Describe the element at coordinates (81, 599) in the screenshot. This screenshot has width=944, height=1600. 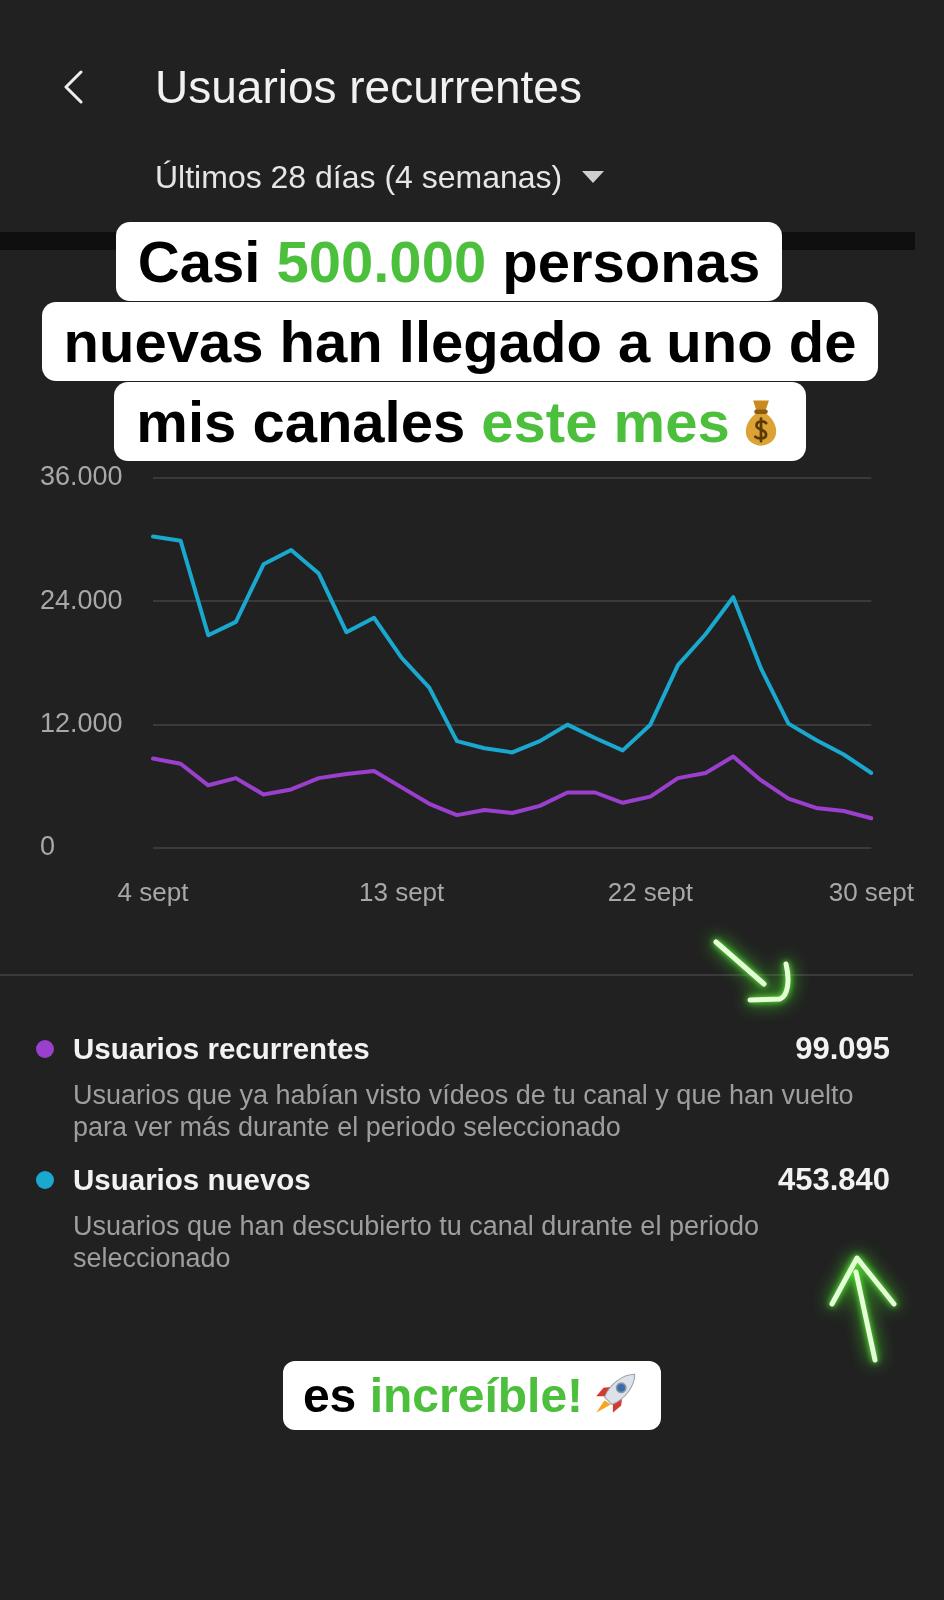
I see `y-tick-label: 24.000` at that location.